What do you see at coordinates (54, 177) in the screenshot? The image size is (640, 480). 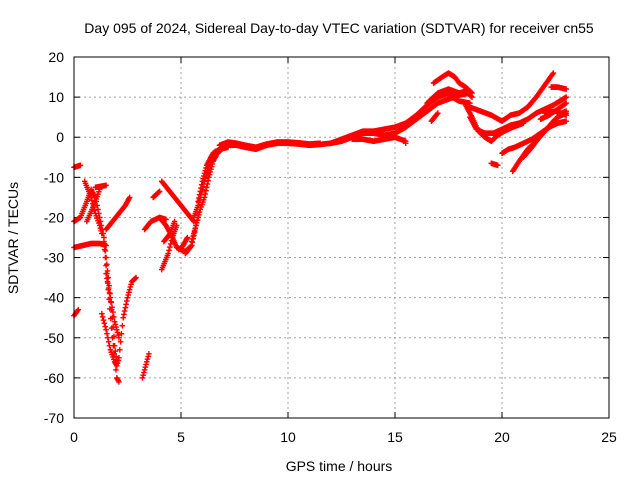 I see `y-tick-label: -10` at bounding box center [54, 177].